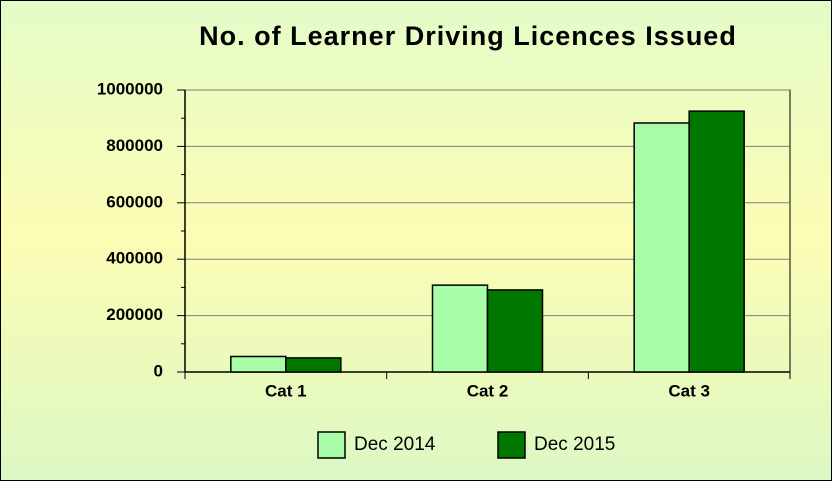 The width and height of the screenshot is (832, 481). Describe the element at coordinates (130, 88) in the screenshot. I see `y-tick-label: 1000000` at that location.